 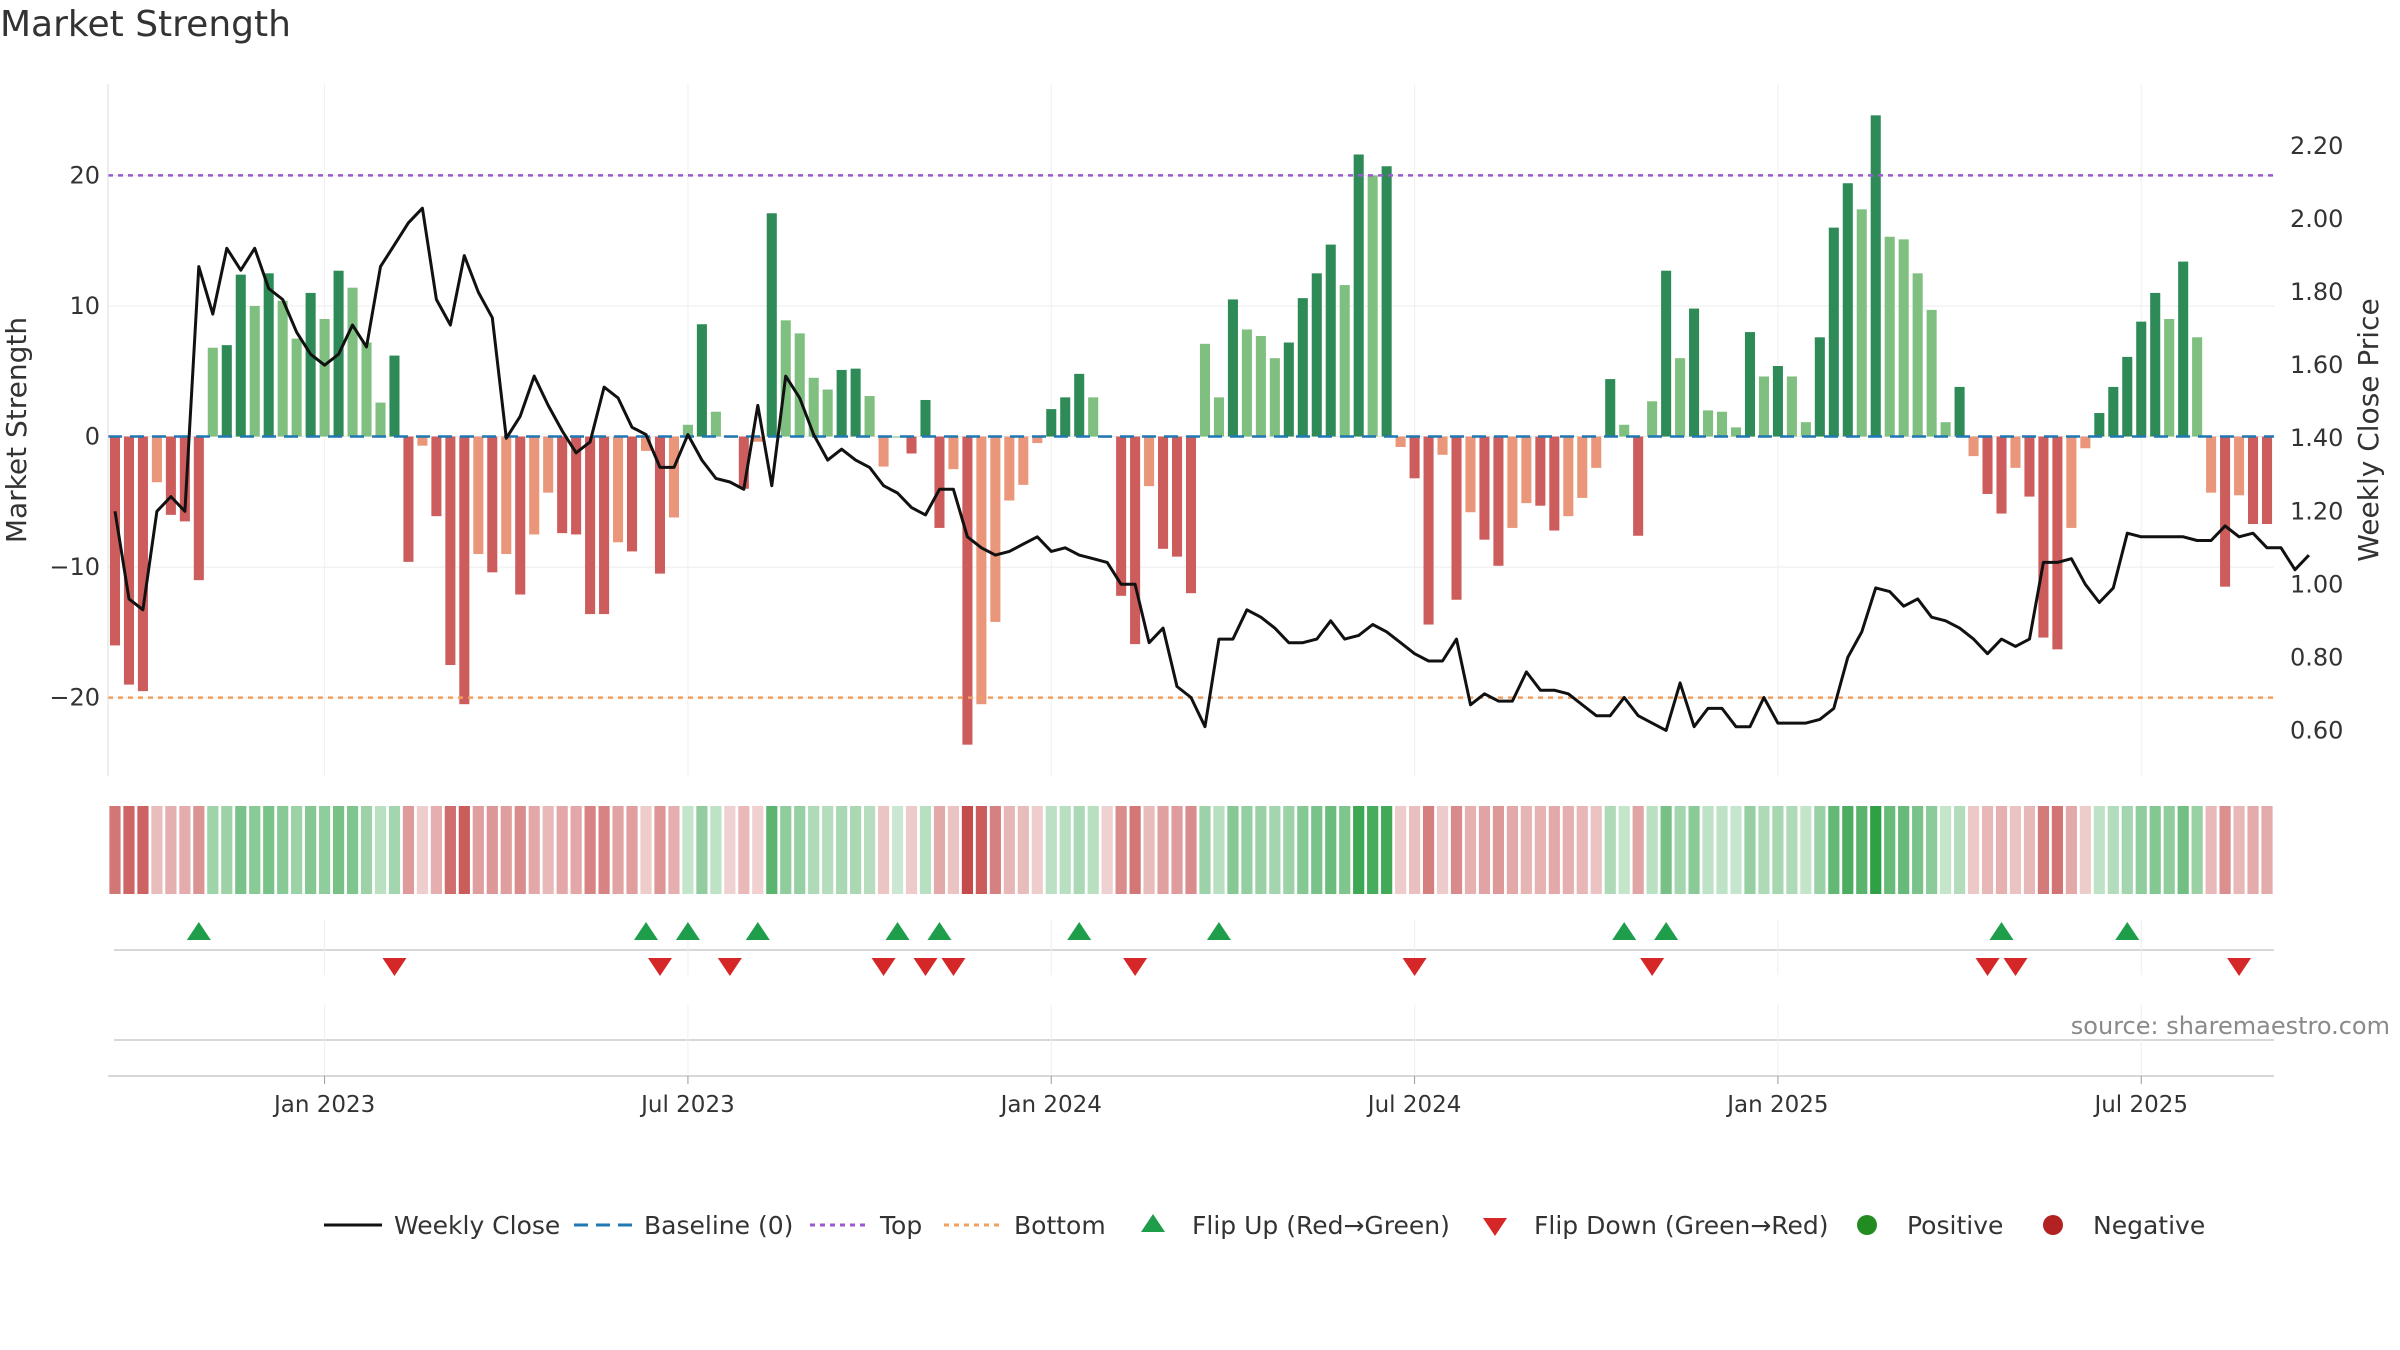 I want to click on legend-item-negative: Negative, so click(x=2124, y=1225).